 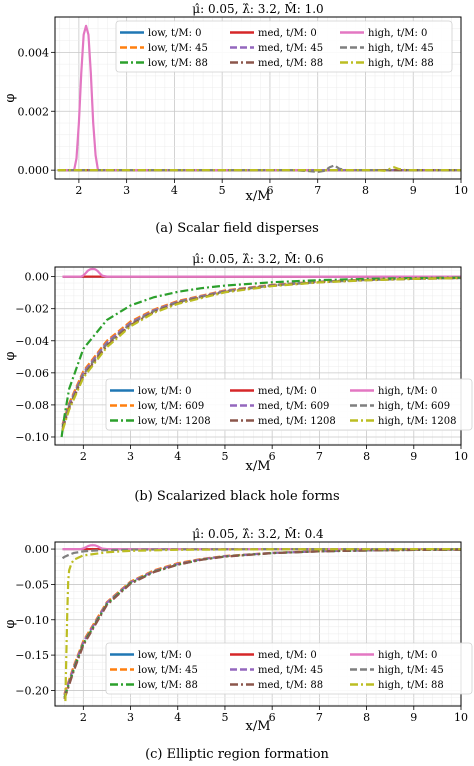 What do you see at coordinates (171, 406) in the screenshot?
I see `legend-label: low, t/M: 609` at bounding box center [171, 406].